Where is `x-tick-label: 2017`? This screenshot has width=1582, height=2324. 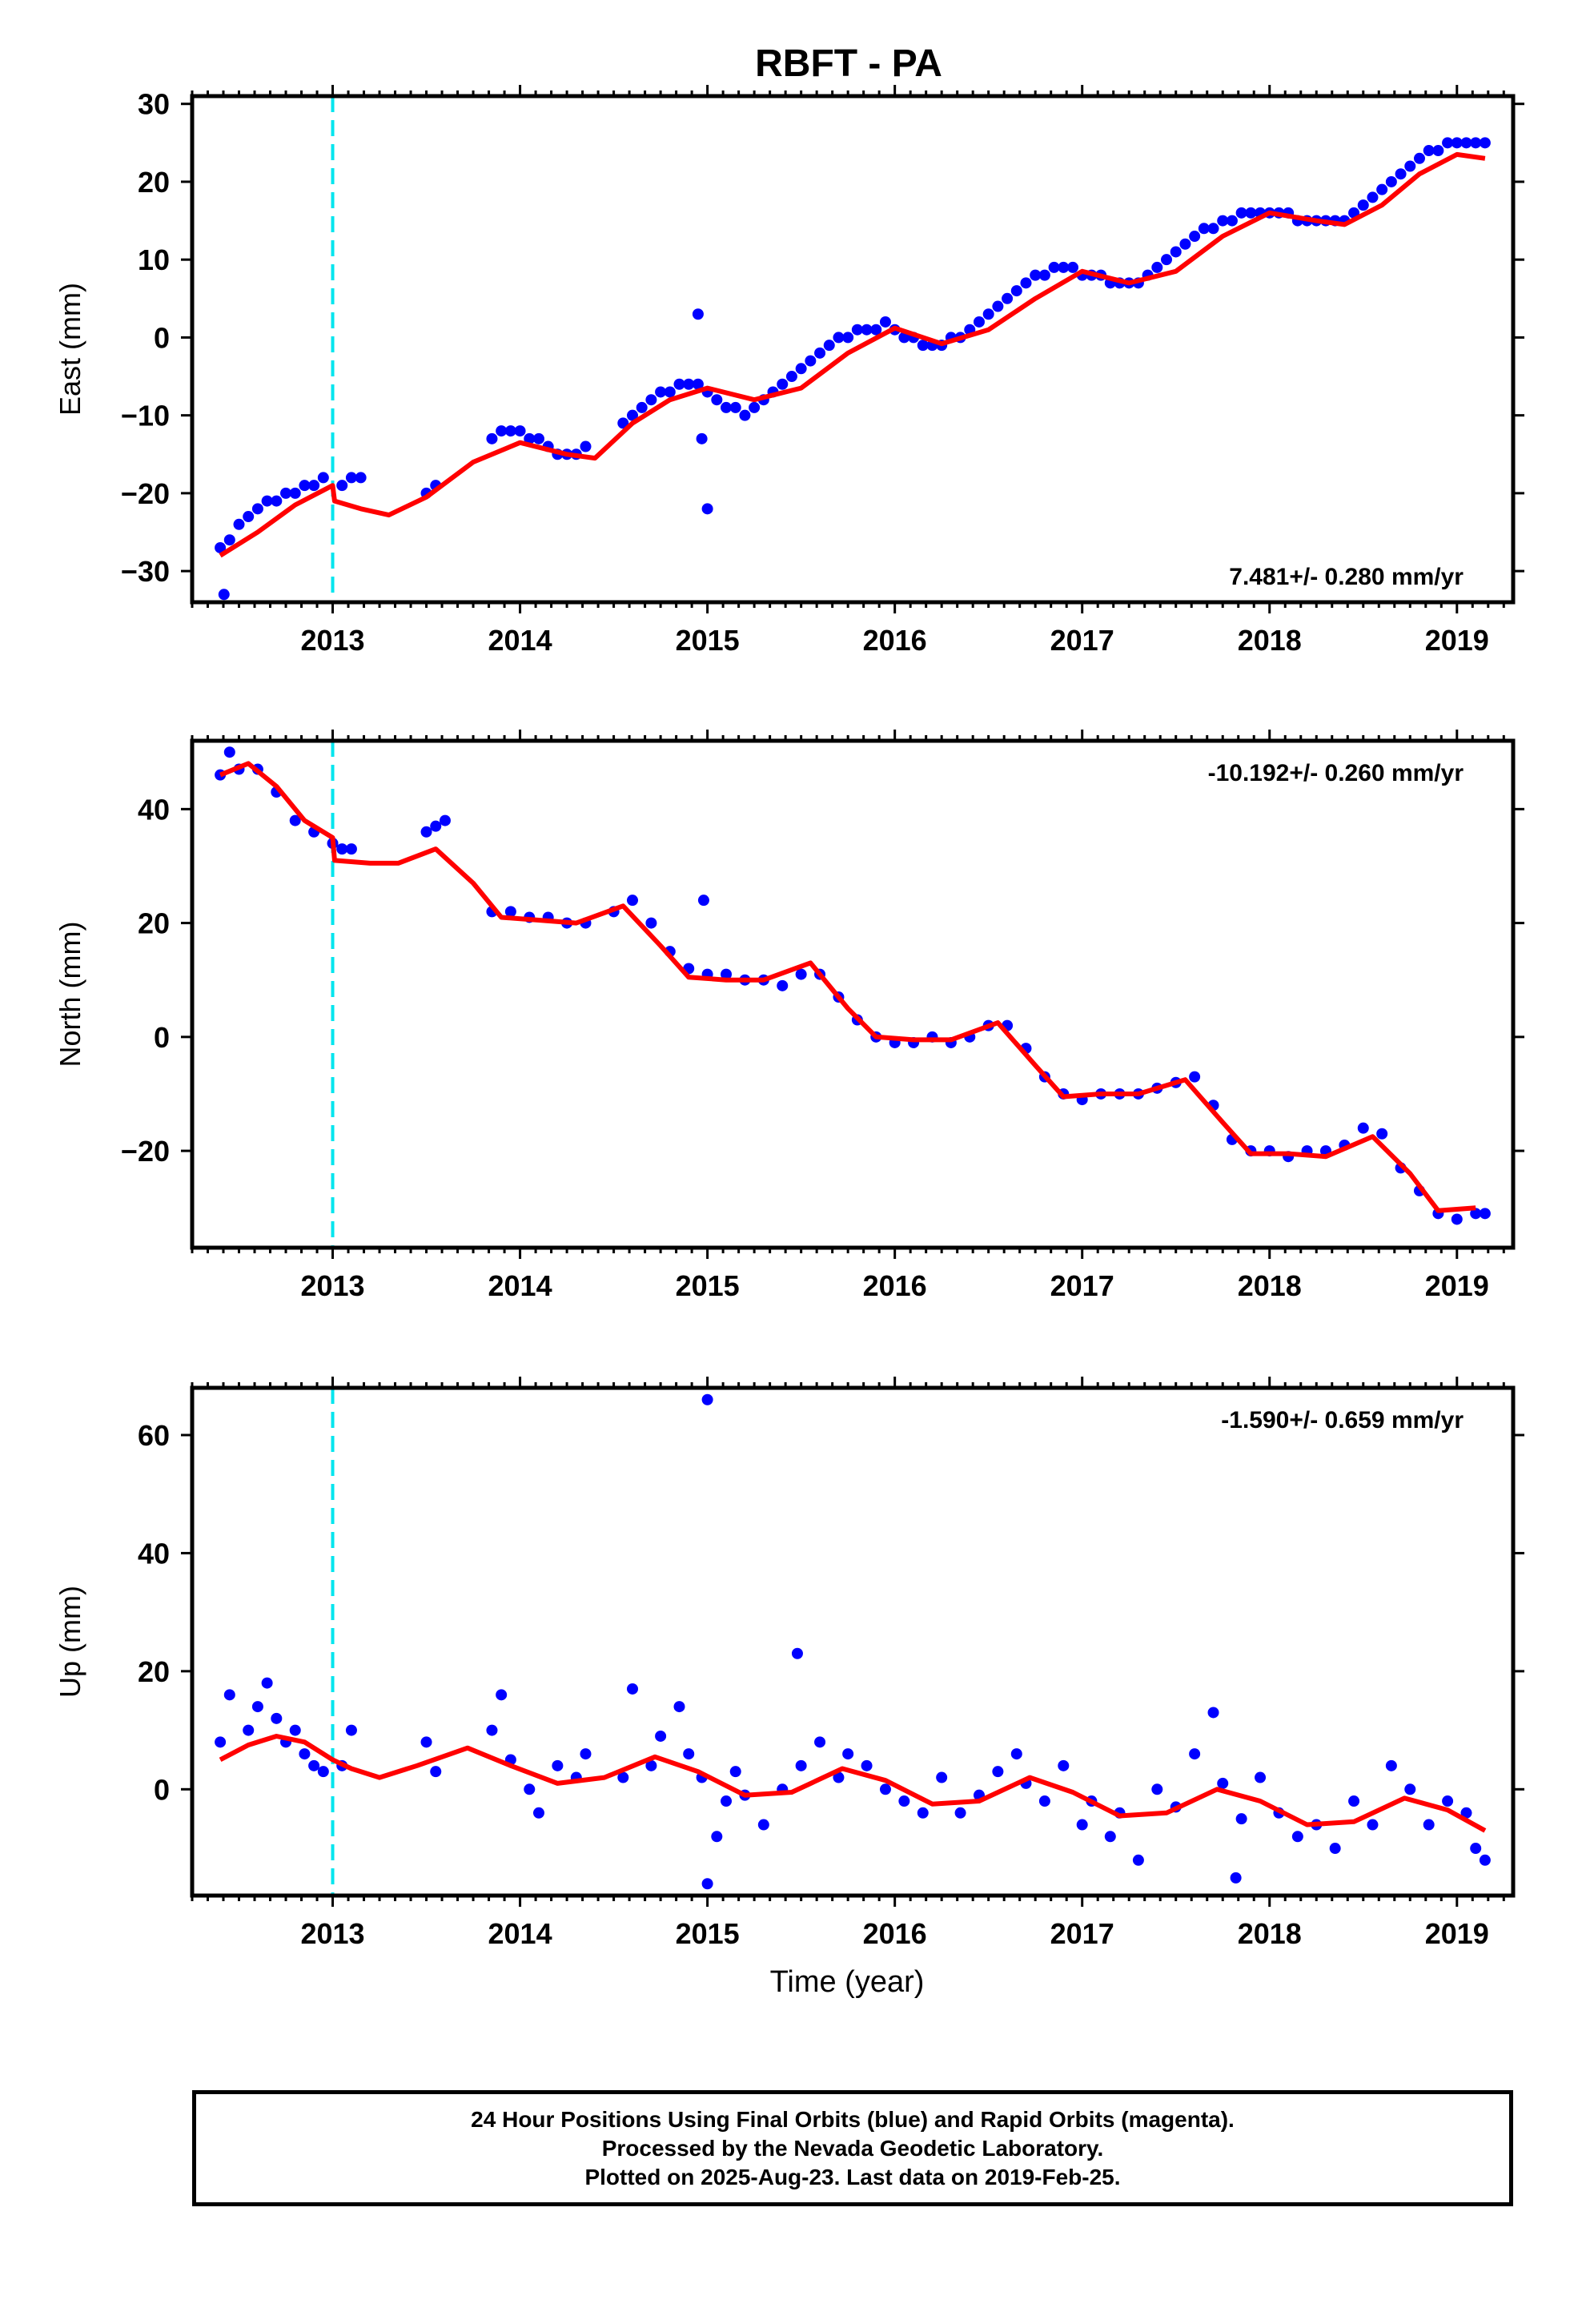 x-tick-label: 2017 is located at coordinates (1082, 1934).